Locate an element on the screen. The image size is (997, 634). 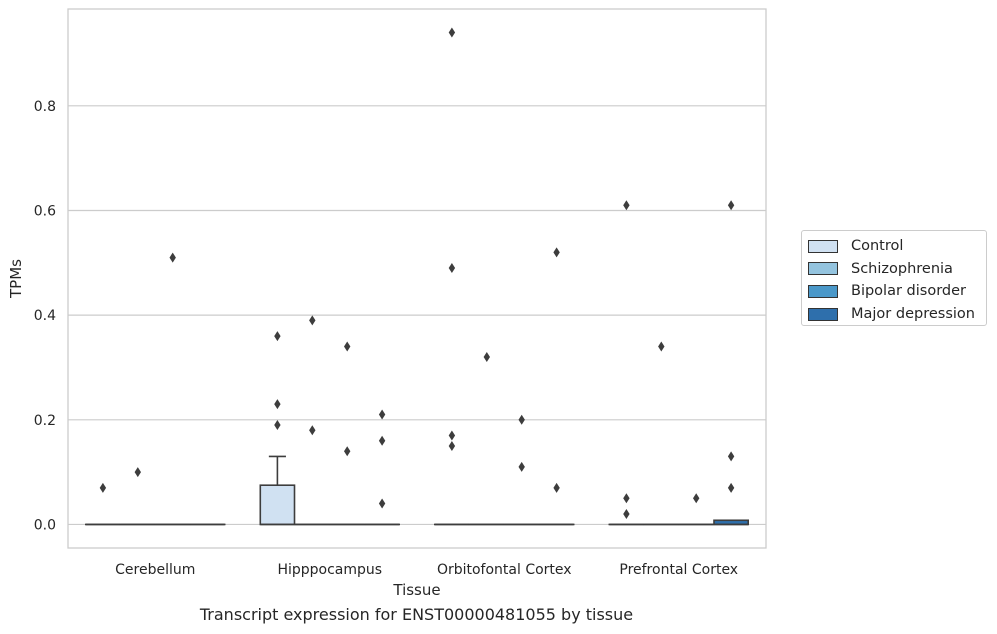
y-axis-ticks: 0.0 0.2 0.4 0.6 0.8 is located at coordinates (45, 316).